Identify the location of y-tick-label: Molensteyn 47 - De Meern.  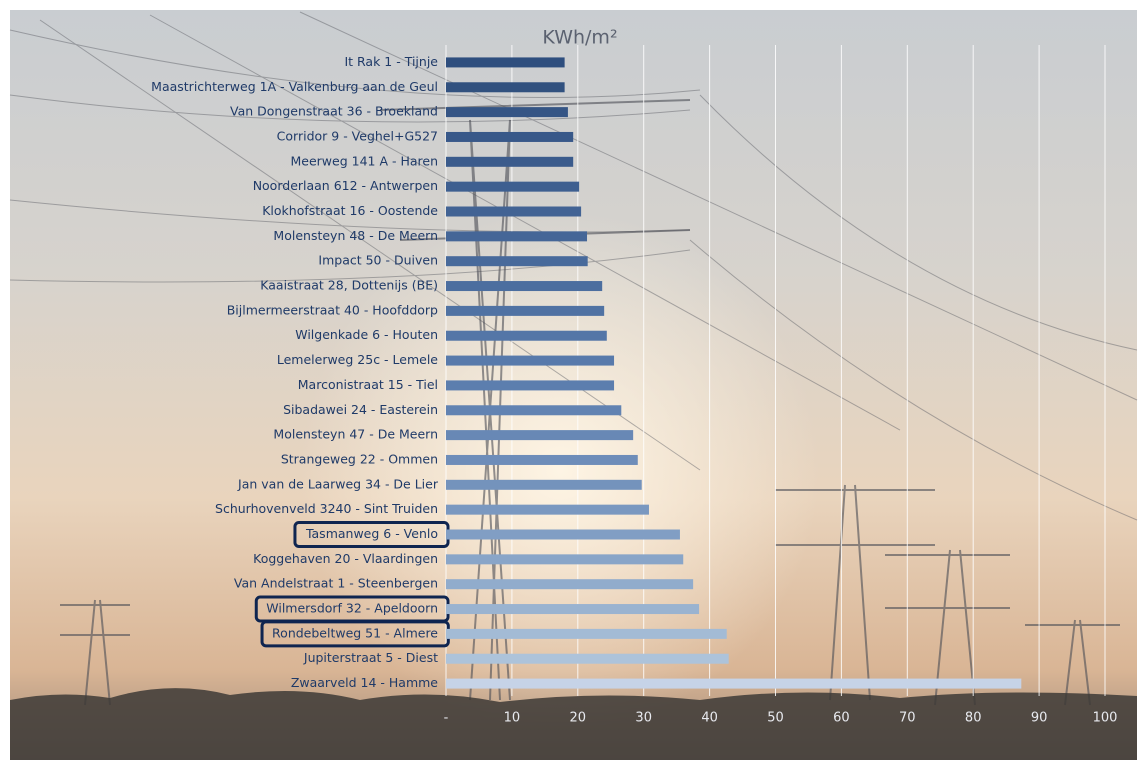
(355, 434).